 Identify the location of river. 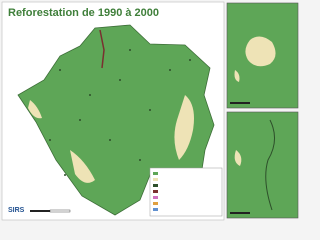
(270, 165).